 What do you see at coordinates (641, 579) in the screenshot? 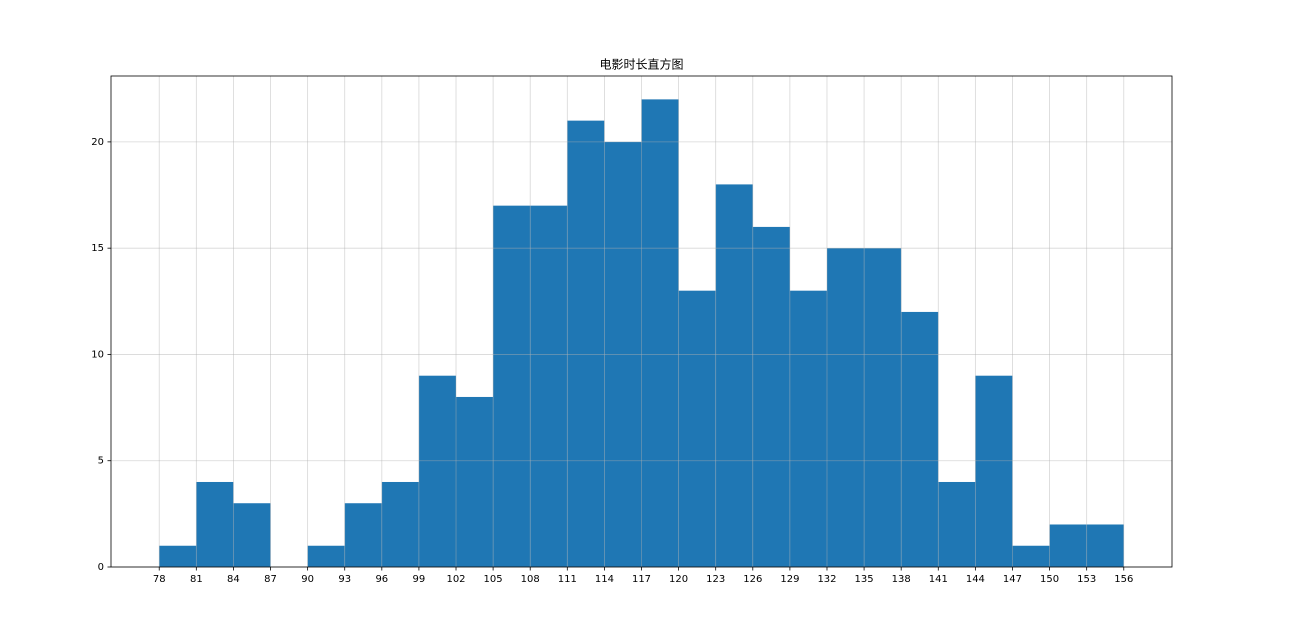
I see `x-tick-label: 117` at bounding box center [641, 579].